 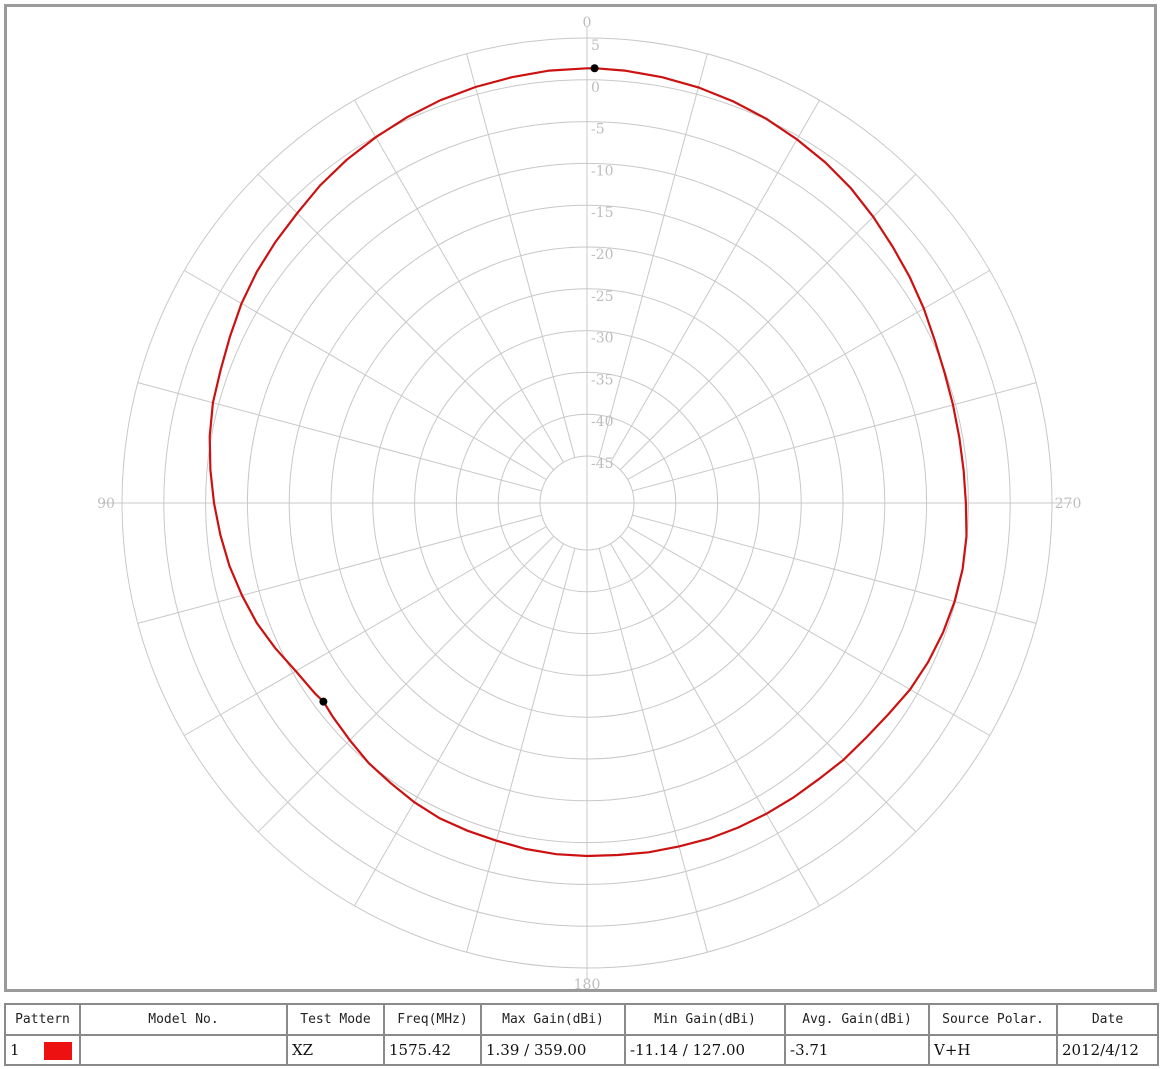 What do you see at coordinates (432, 1019) in the screenshot?
I see `header-freq: Freq(MHz)` at bounding box center [432, 1019].